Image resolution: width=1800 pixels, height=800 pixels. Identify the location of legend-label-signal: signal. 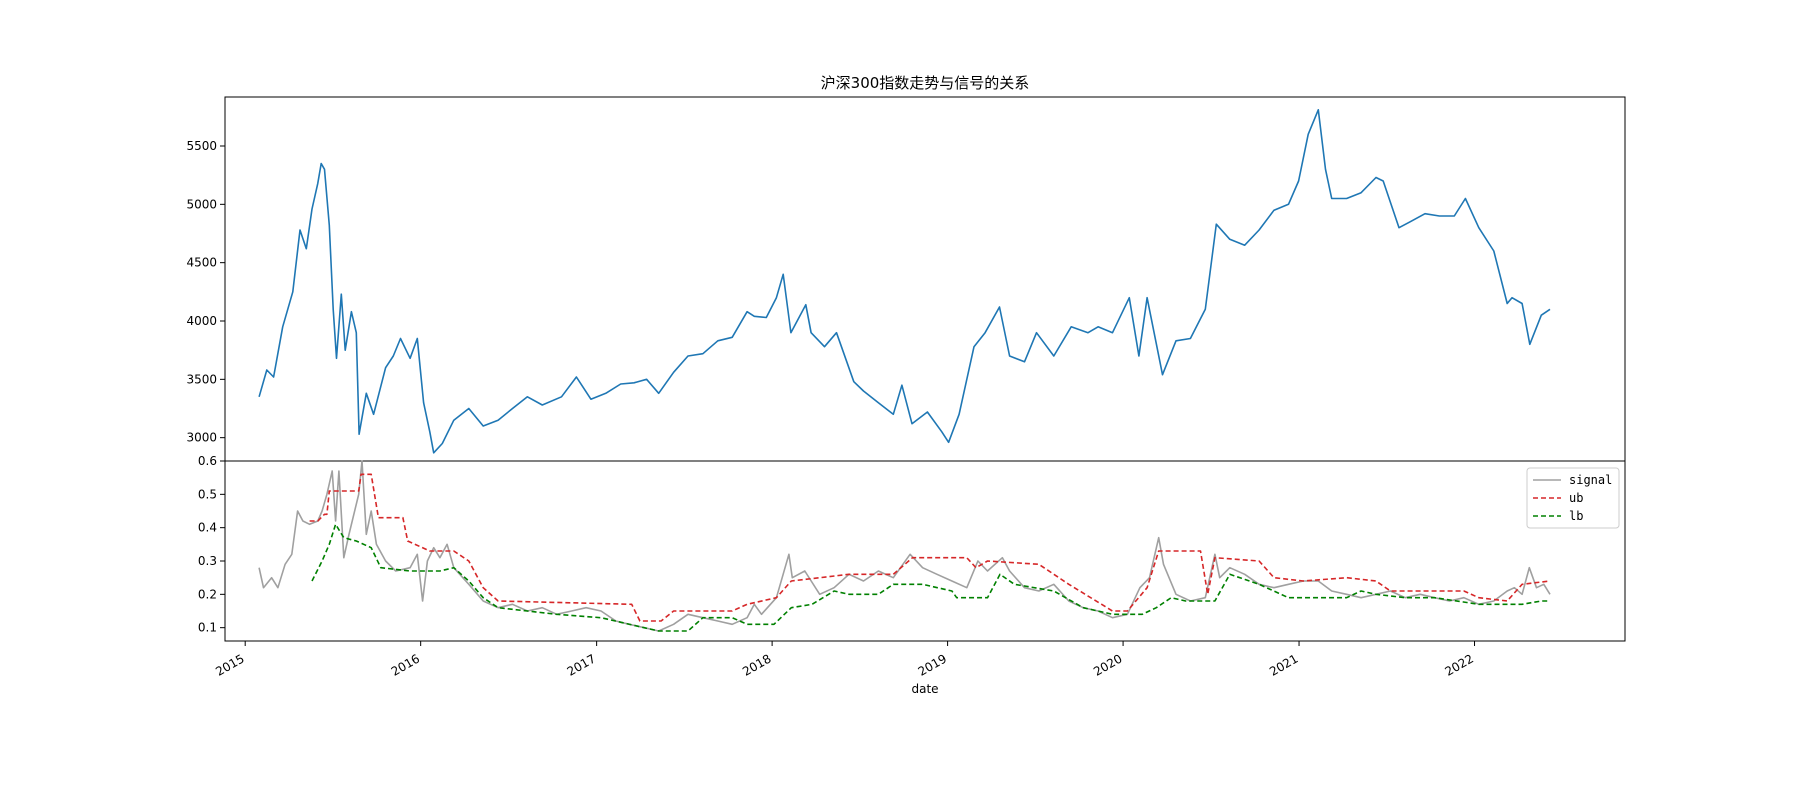
(1590, 480).